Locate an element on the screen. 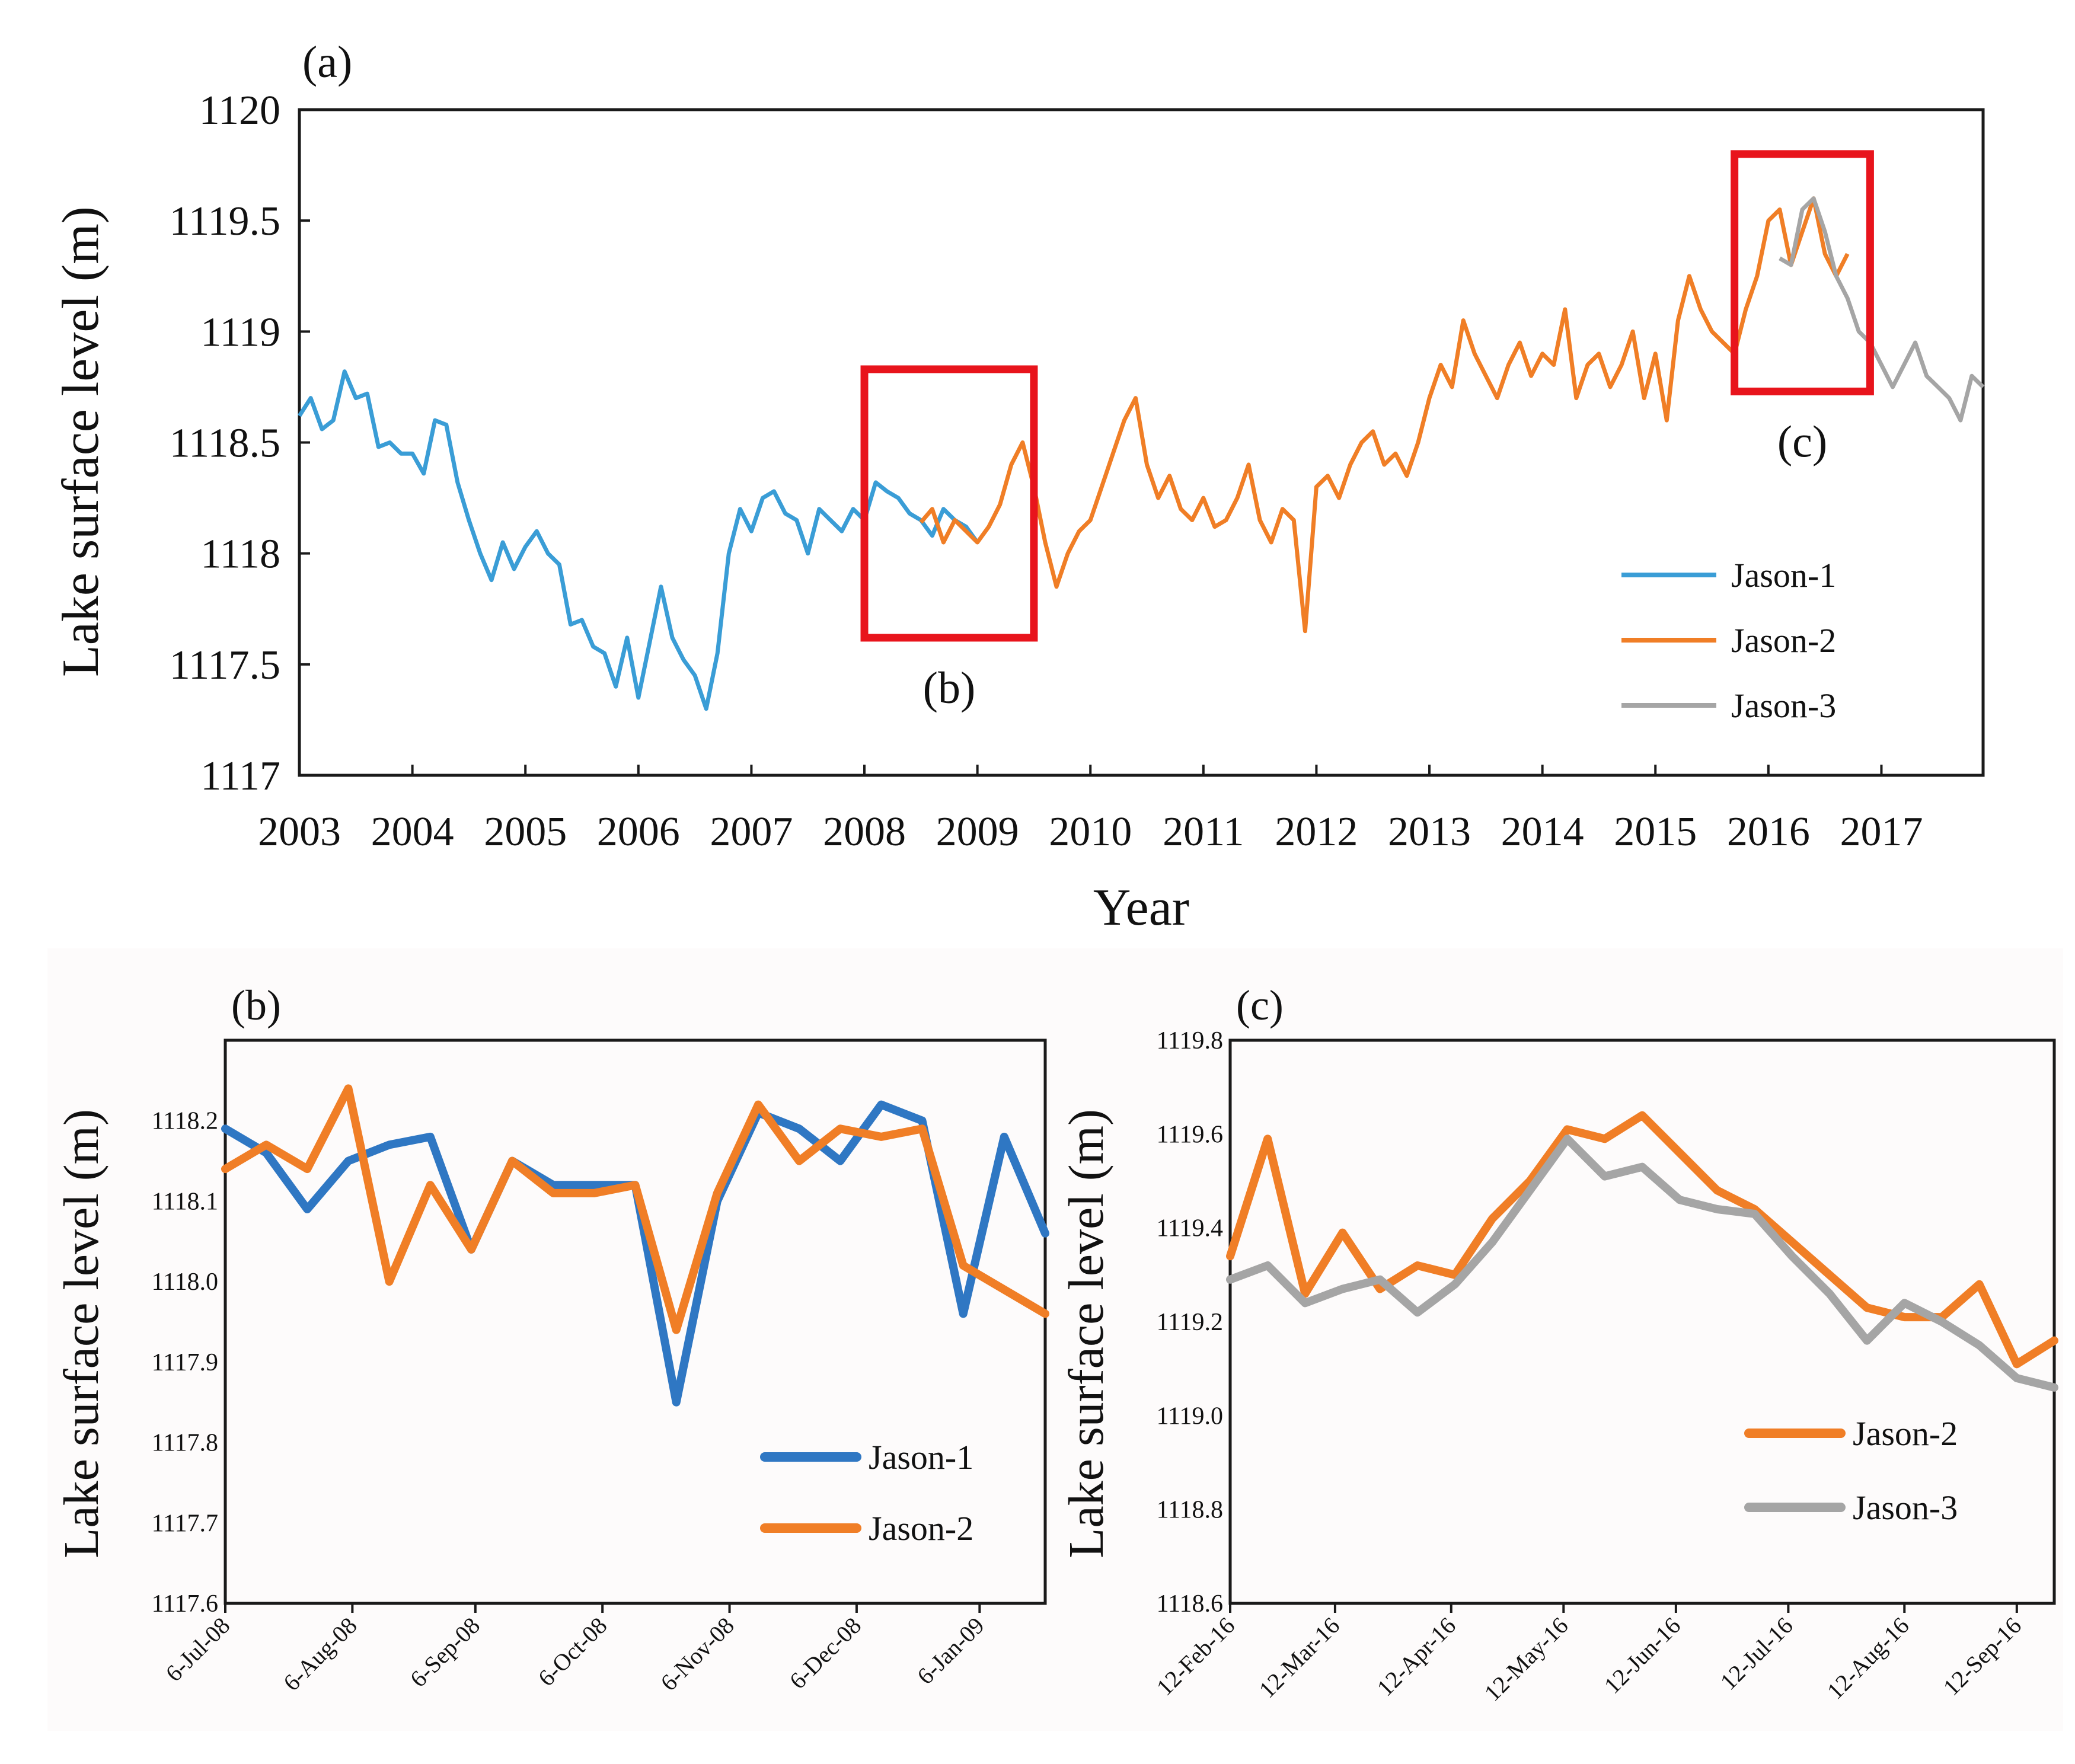 The width and height of the screenshot is (2075, 1764). y-tick-label-a: 1117 is located at coordinates (240, 776).